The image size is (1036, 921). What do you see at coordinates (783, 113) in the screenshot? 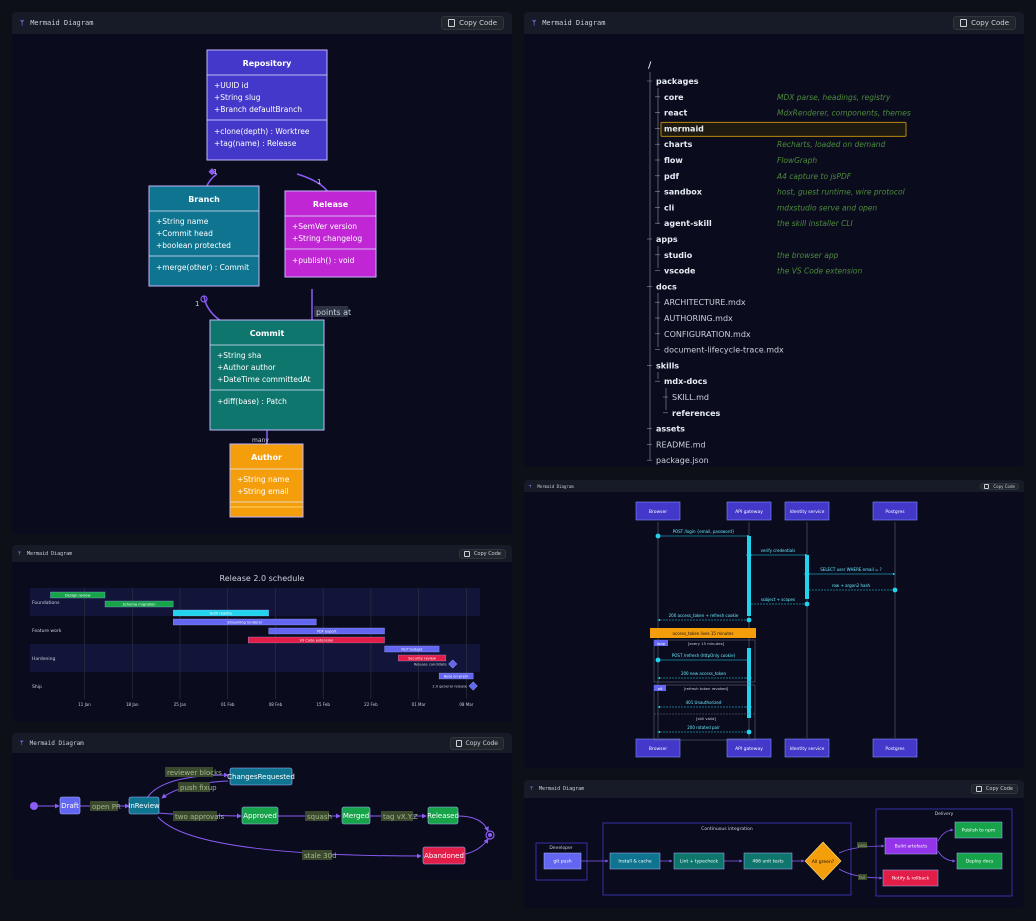
I see `tree-item: react MdxRenderer, components, themes` at bounding box center [783, 113].